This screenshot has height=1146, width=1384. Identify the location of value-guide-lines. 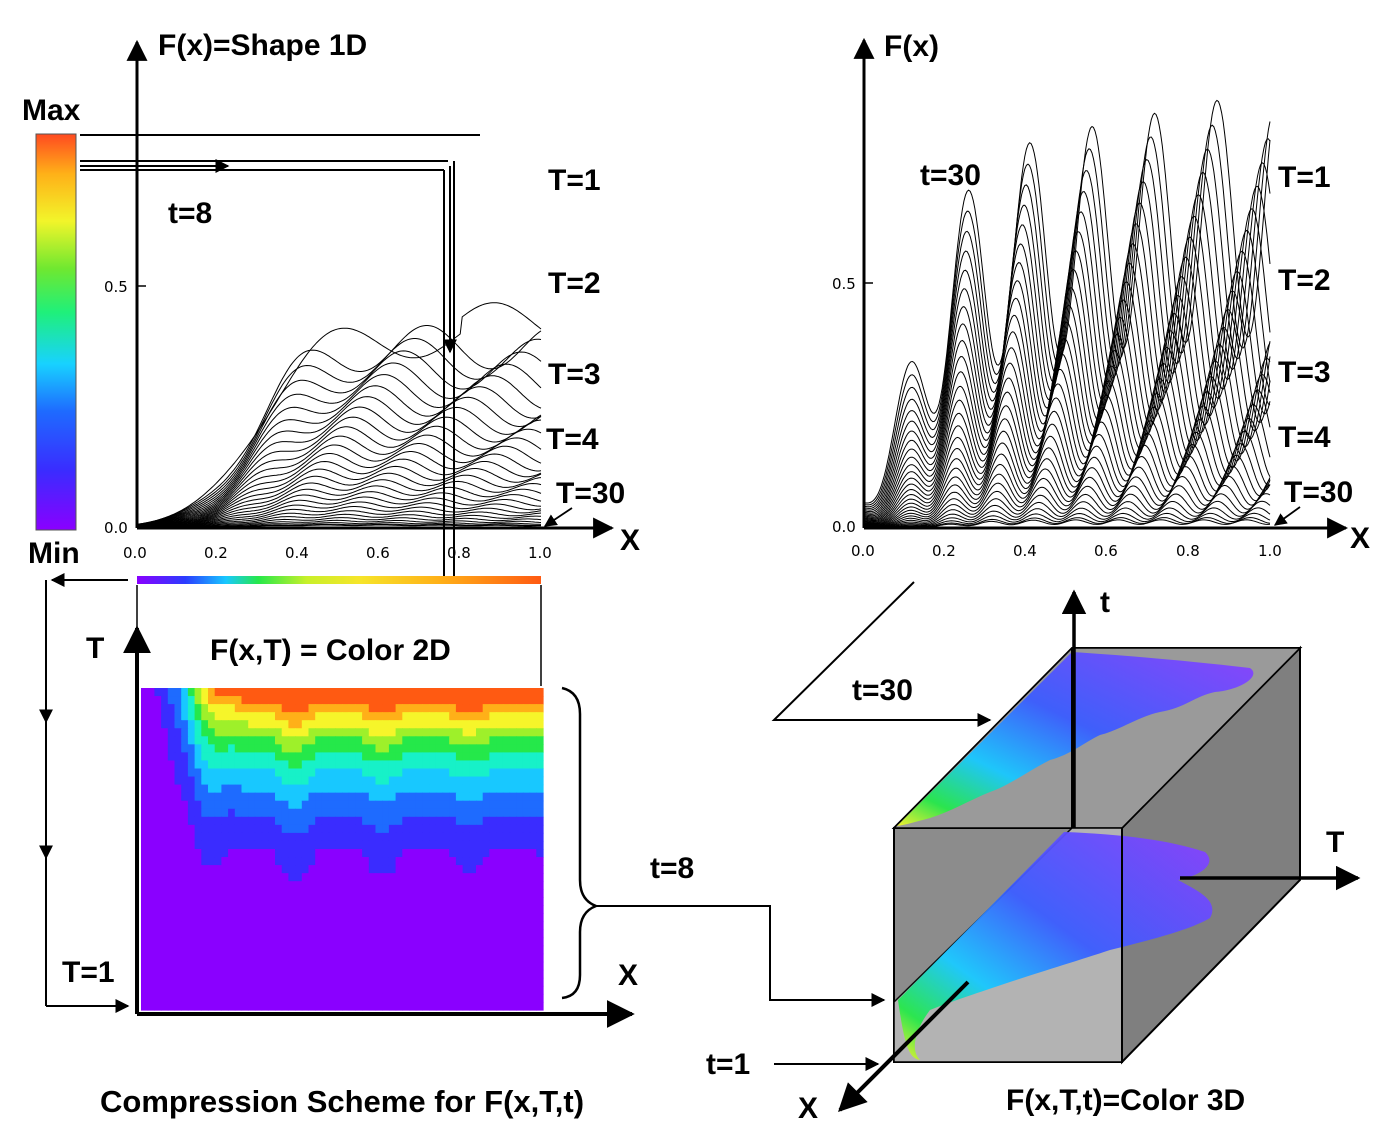
(280, 357).